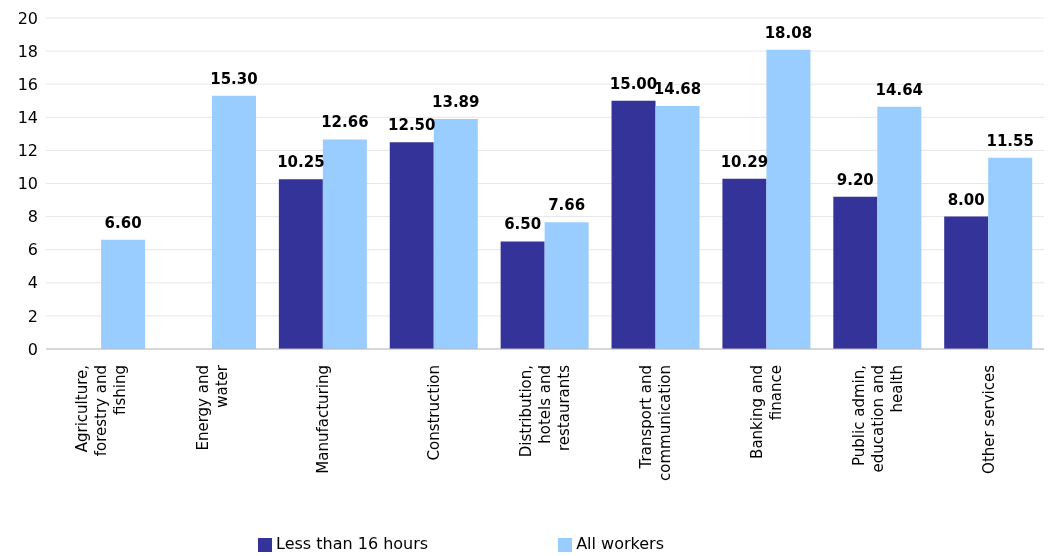  I want to click on data-label: 10.25, so click(301, 162).